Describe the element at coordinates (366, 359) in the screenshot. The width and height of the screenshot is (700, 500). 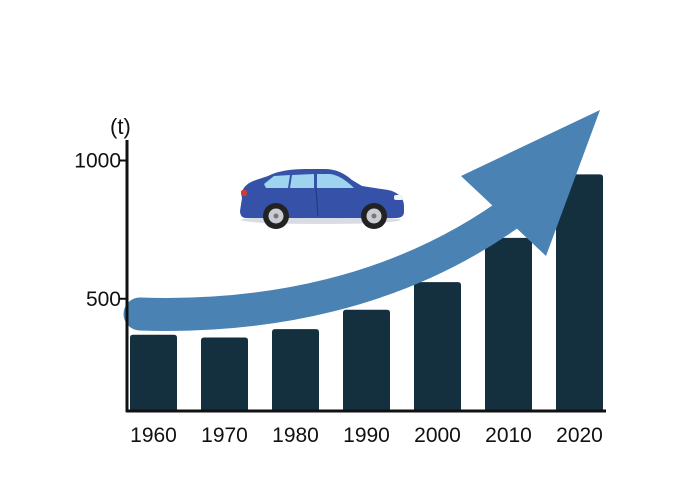
I see `bar-1990` at that location.